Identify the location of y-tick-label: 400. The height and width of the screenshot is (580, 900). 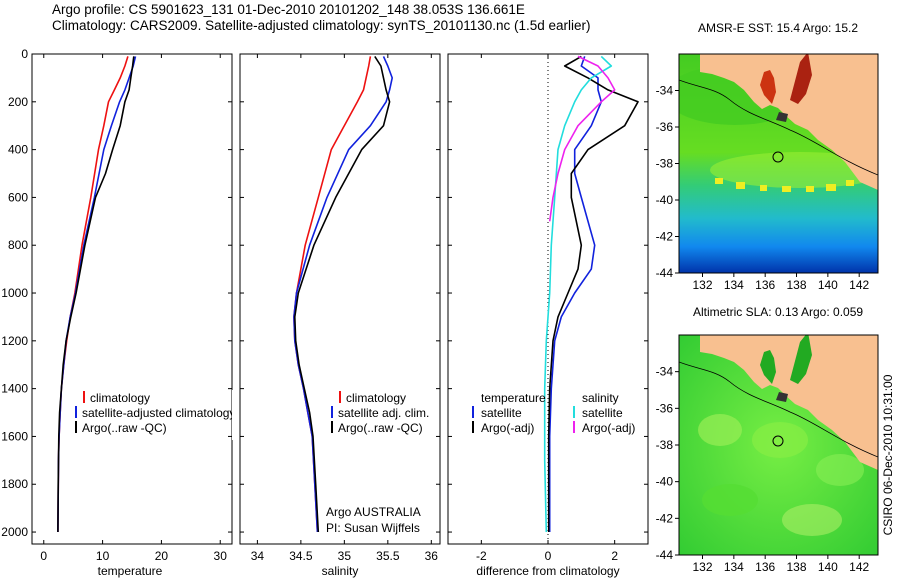
(18, 150).